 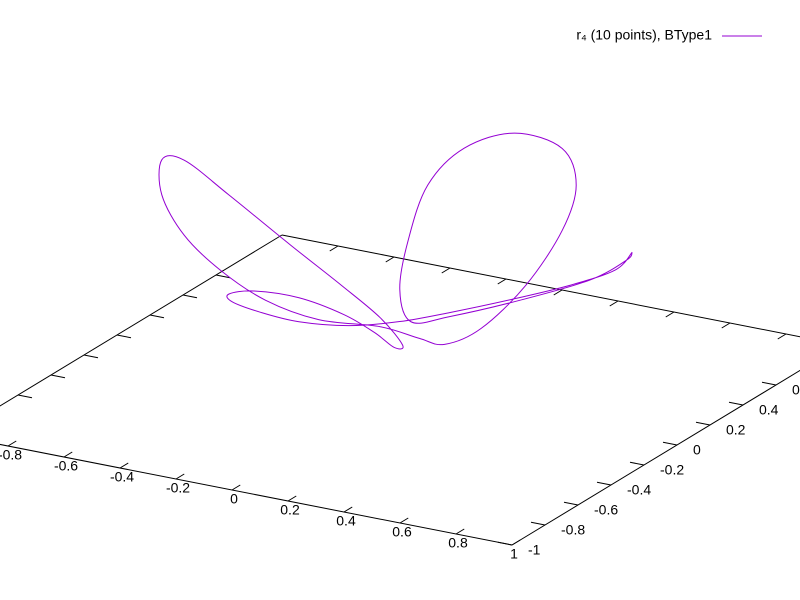 What do you see at coordinates (769, 410) in the screenshot?
I see `y-tick-label: 0.4` at bounding box center [769, 410].